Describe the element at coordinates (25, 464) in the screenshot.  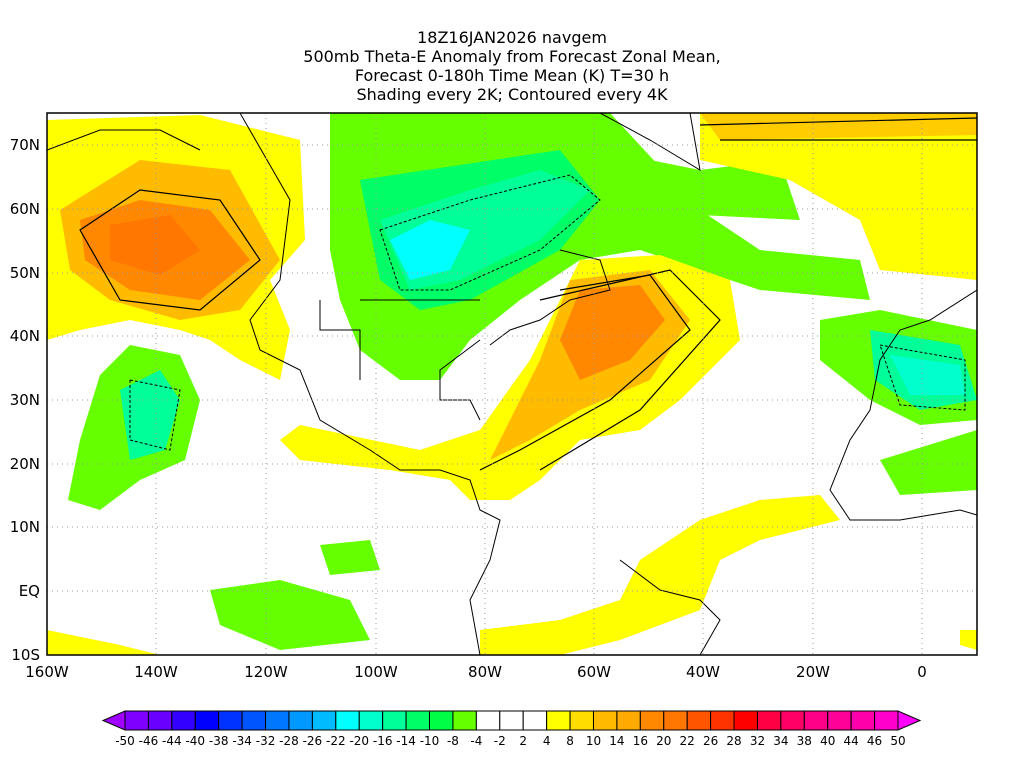
I see `lat-label: 20N` at that location.